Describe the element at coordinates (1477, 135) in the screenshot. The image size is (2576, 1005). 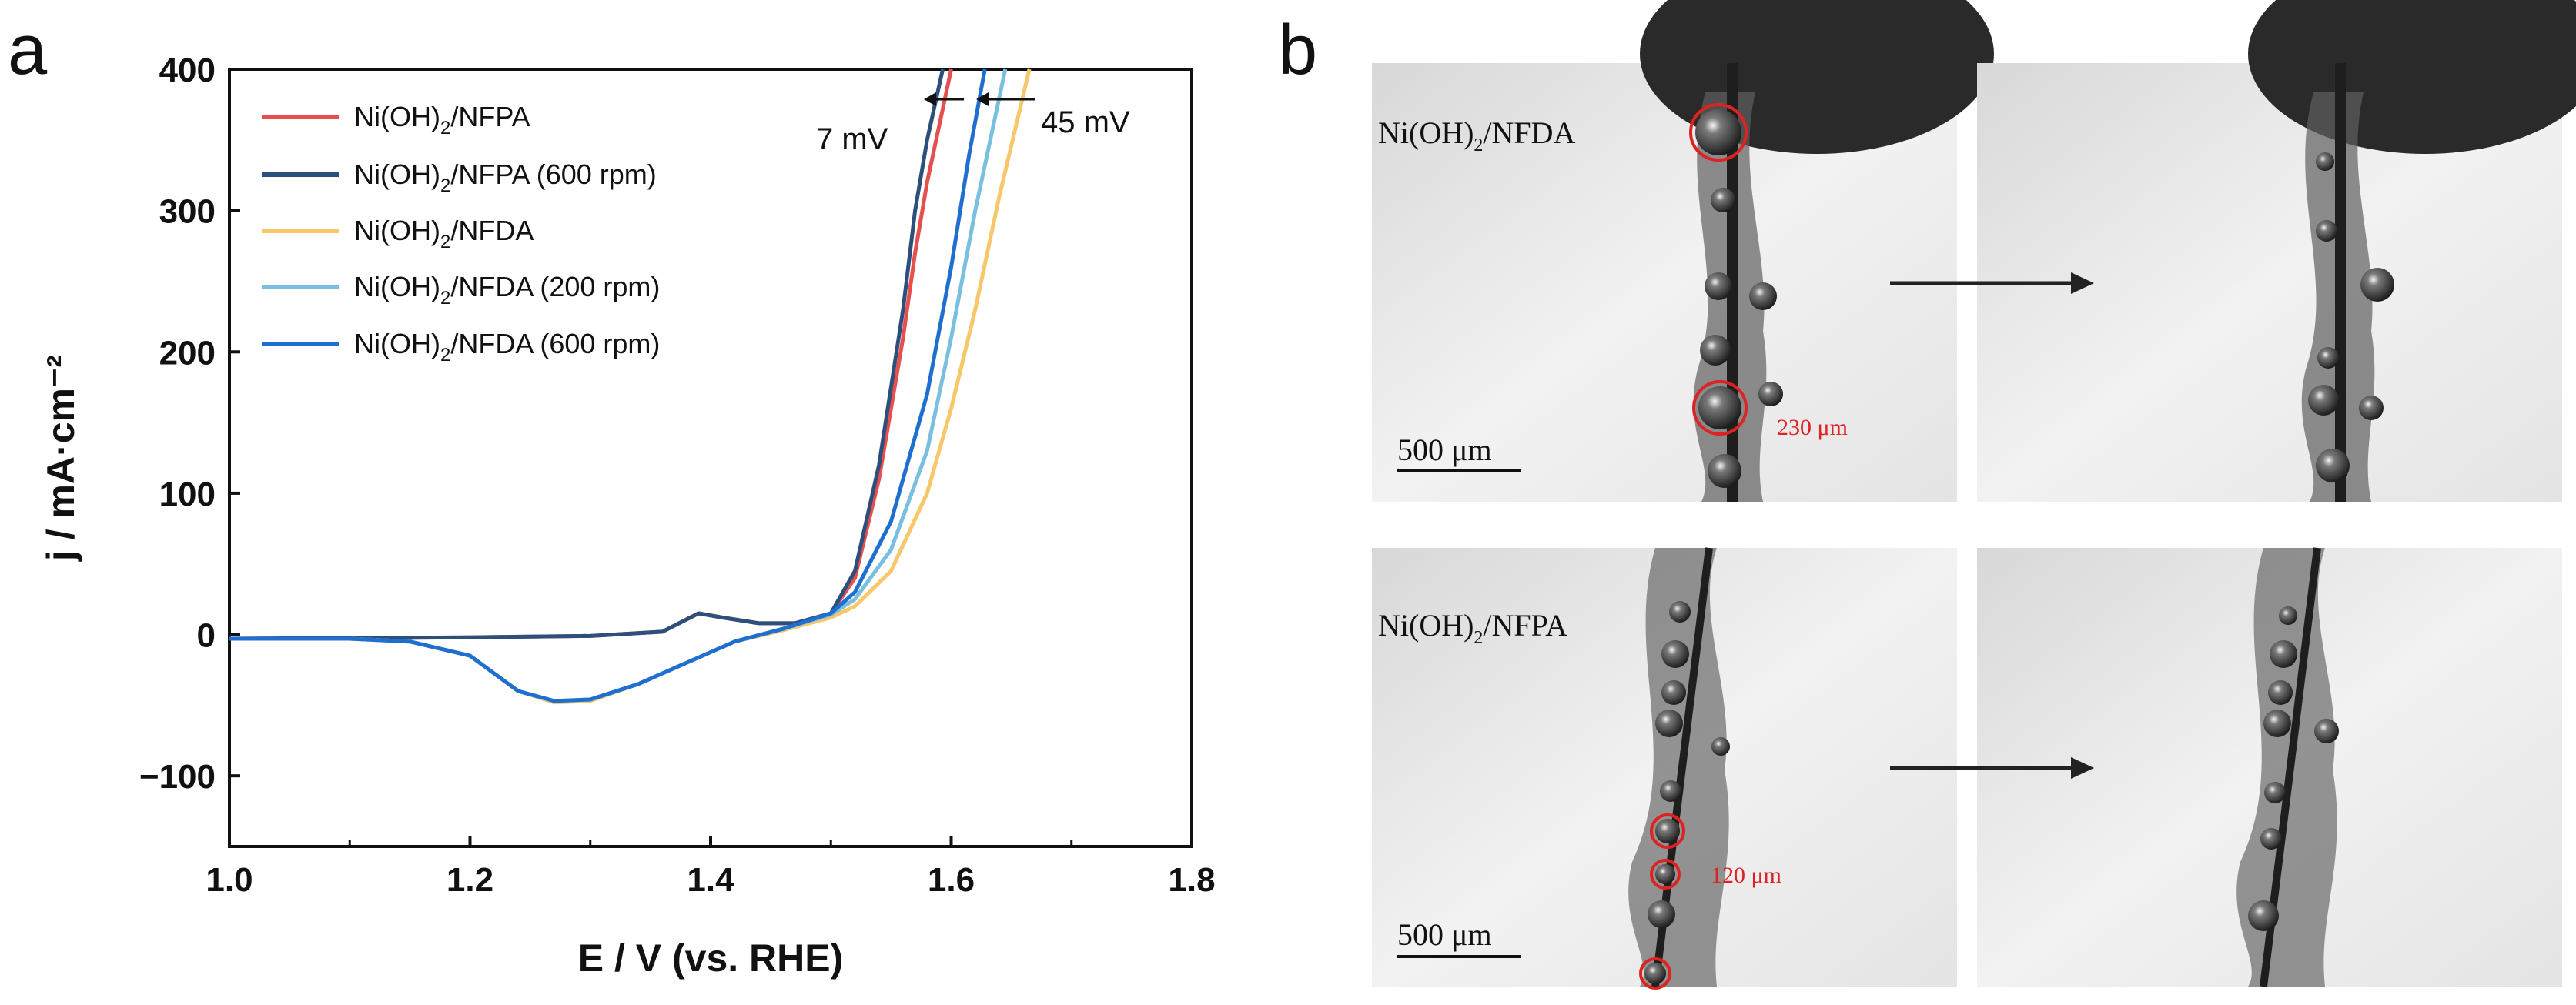
I see `photo-label-nfda: Ni(OH)2/NFDA` at that location.